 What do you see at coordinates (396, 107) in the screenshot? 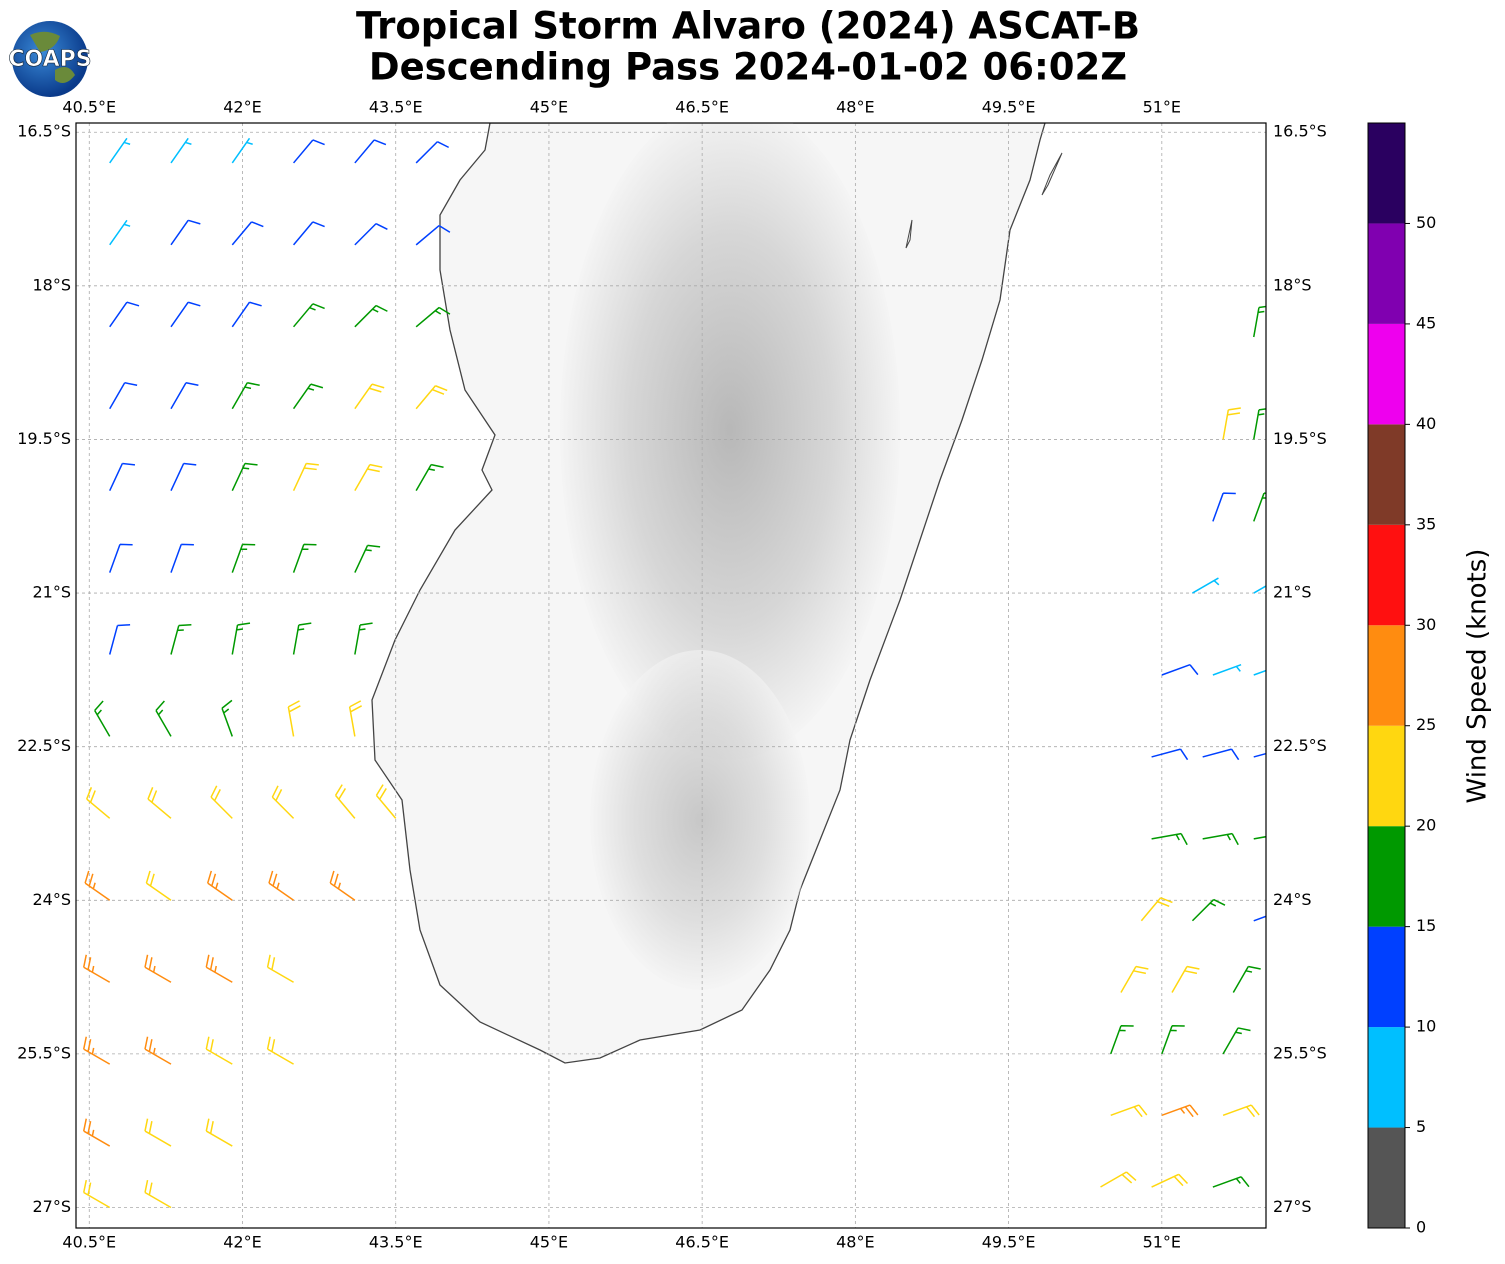
I see `x-tick-label: 43.5°E` at bounding box center [396, 107].